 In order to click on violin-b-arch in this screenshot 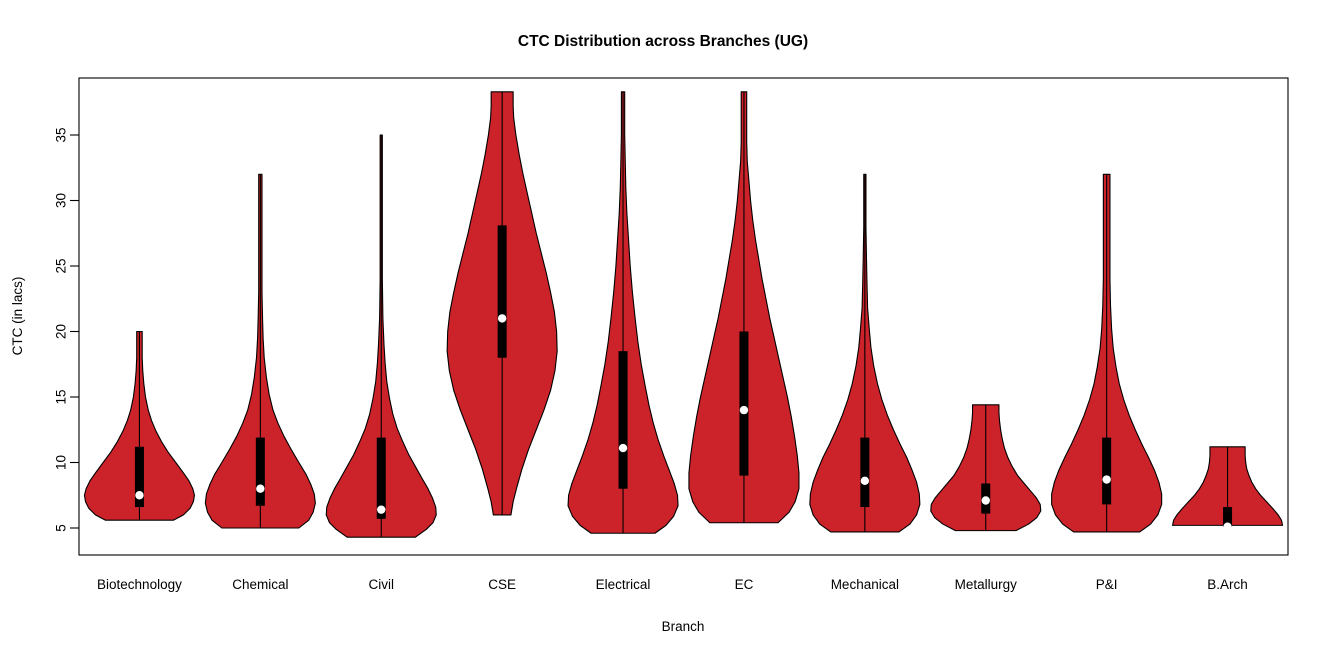, I will do `click(1227, 488)`.